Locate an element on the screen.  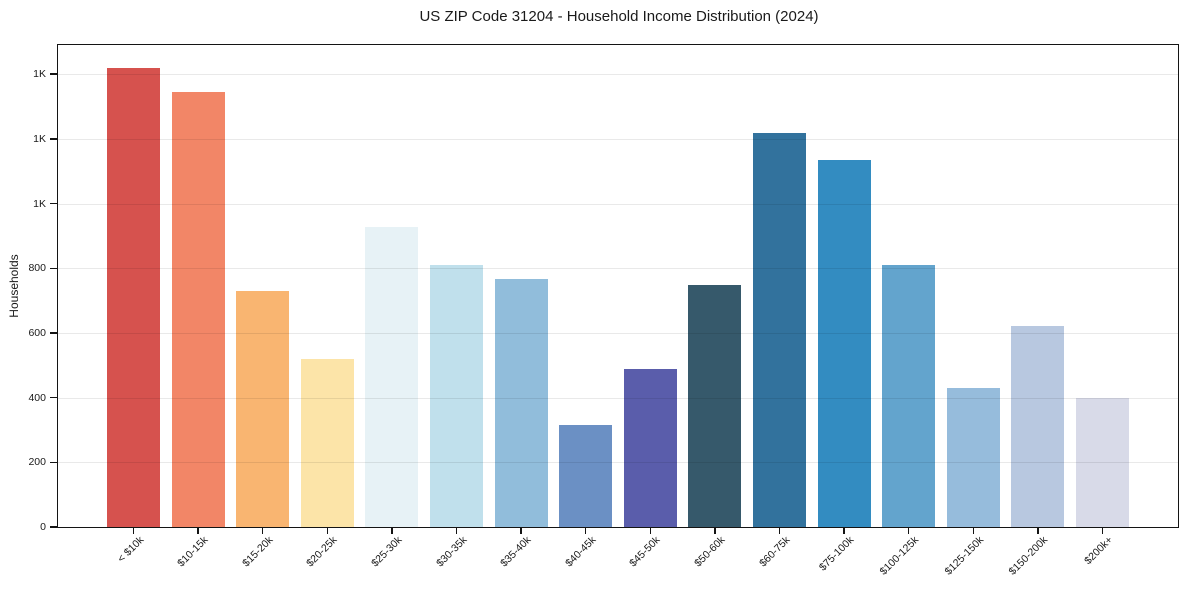
x-tick-label: $50-60k is located at coordinates (710, 552).